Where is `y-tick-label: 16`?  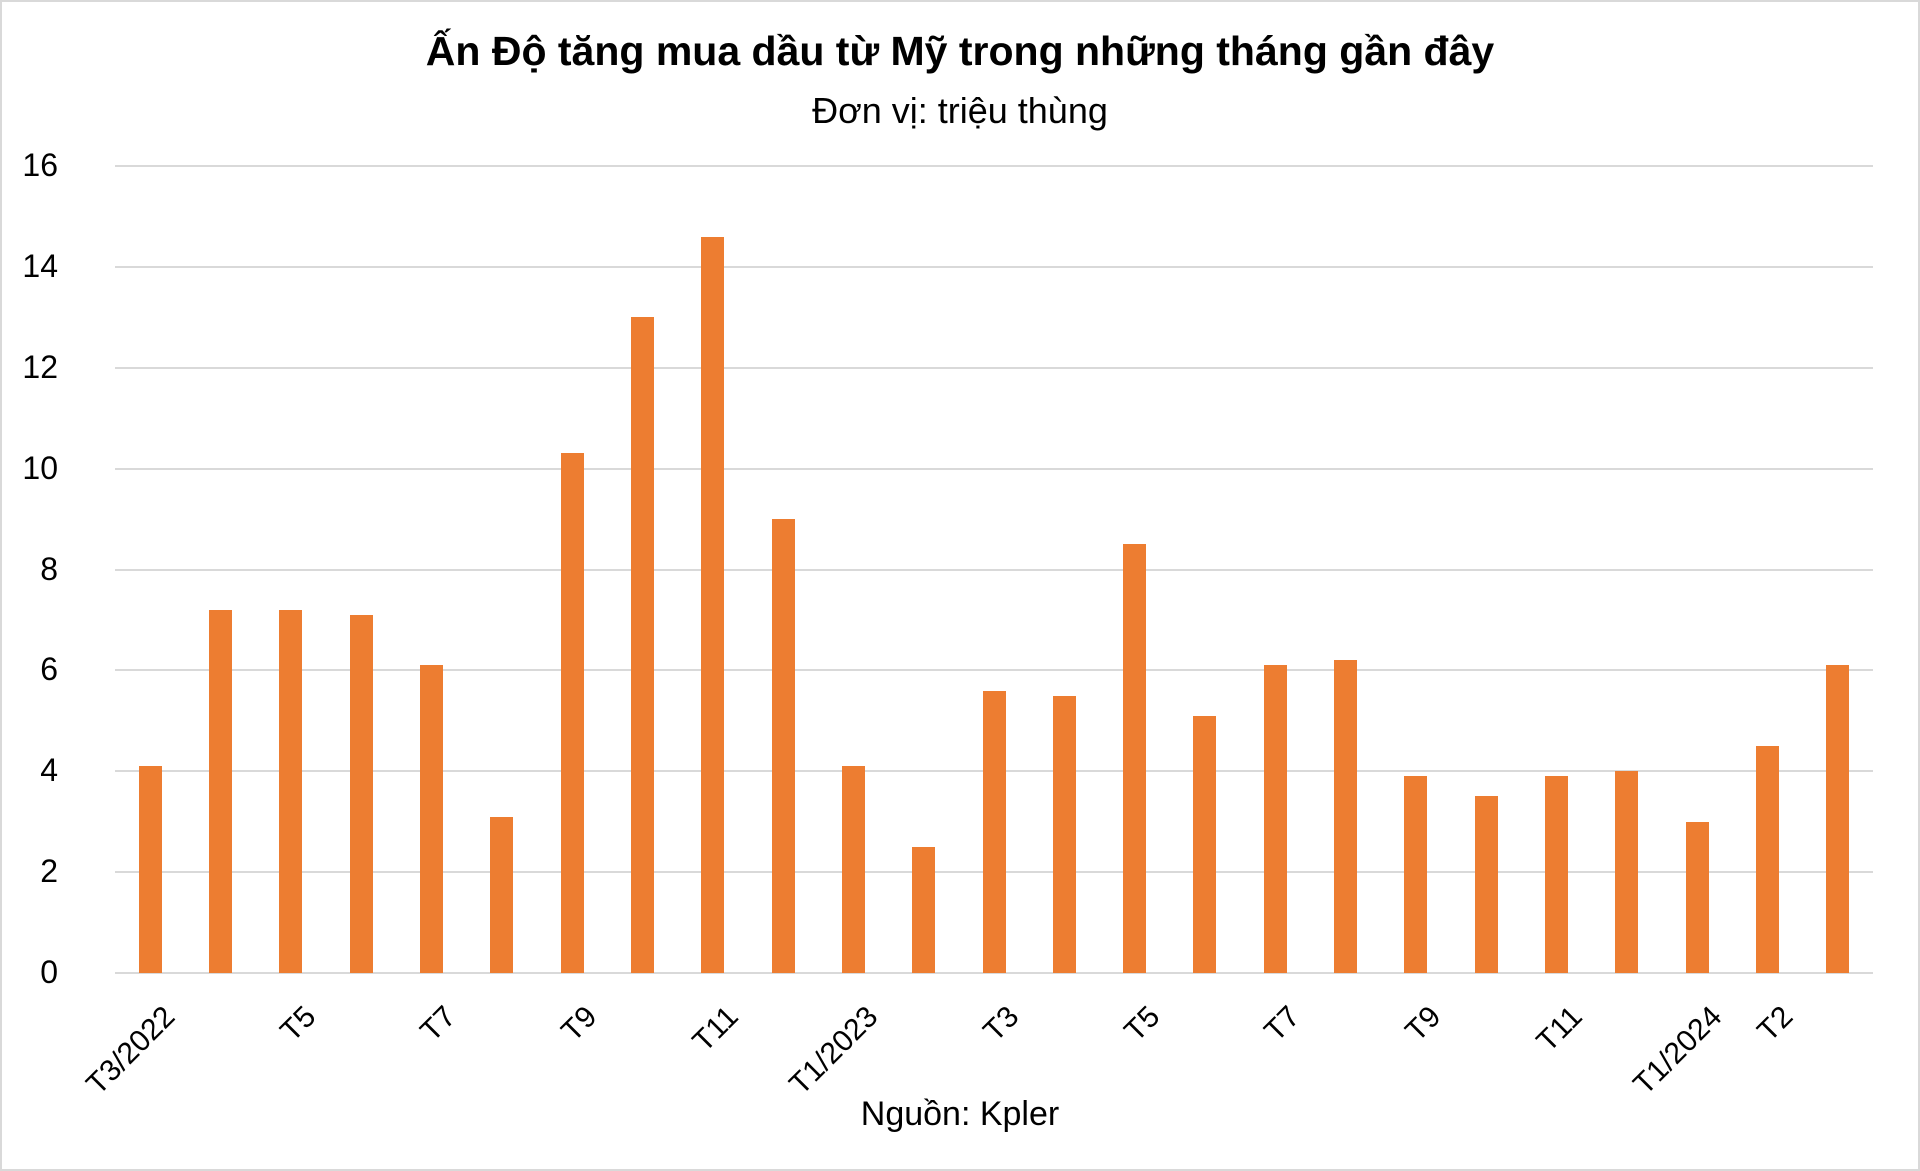 y-tick-label: 16 is located at coordinates (40, 165).